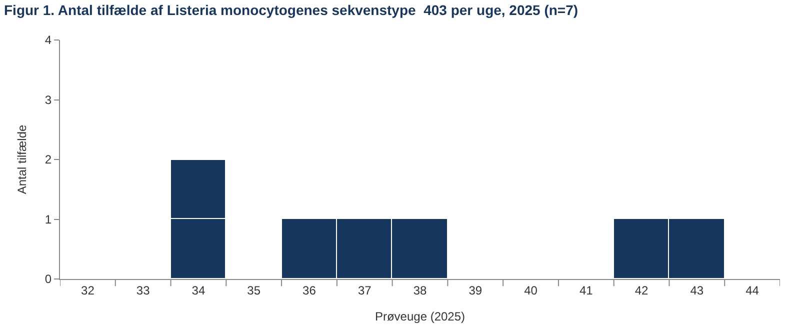  Describe the element at coordinates (48, 40) in the screenshot. I see `y-tick-label: 4` at that location.